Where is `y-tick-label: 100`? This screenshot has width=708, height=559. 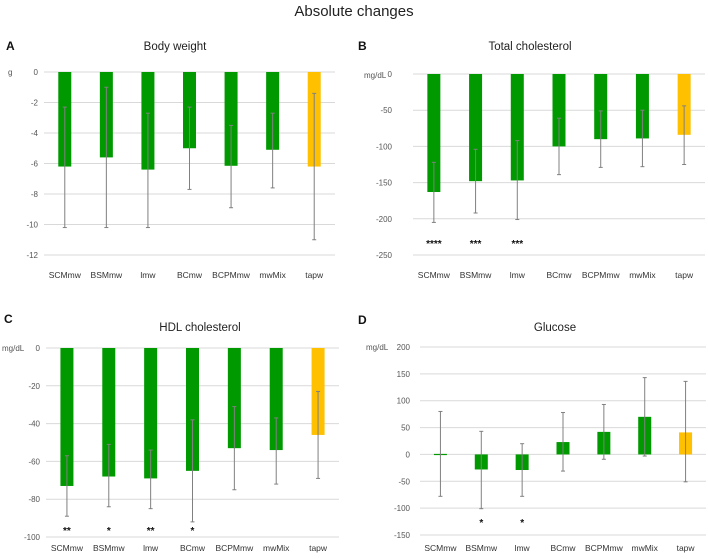
y-tick-label: 100 is located at coordinates (404, 401).